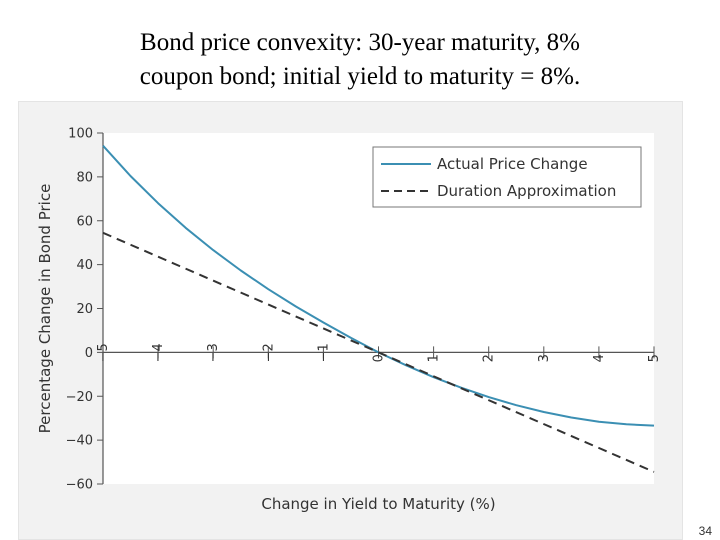  Describe the element at coordinates (705, 531) in the screenshot. I see `page-number: 34` at that location.